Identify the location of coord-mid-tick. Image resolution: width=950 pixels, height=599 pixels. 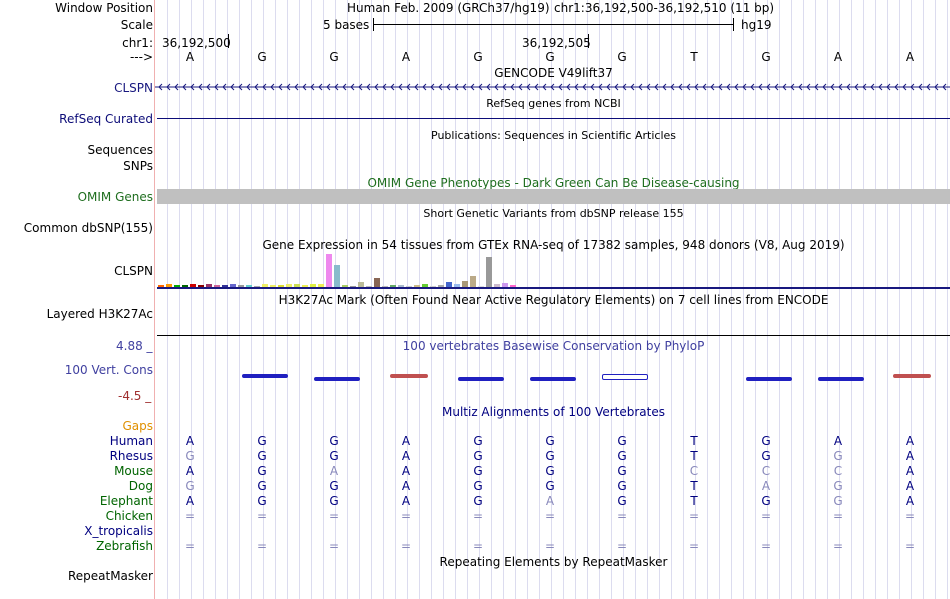
(588, 41).